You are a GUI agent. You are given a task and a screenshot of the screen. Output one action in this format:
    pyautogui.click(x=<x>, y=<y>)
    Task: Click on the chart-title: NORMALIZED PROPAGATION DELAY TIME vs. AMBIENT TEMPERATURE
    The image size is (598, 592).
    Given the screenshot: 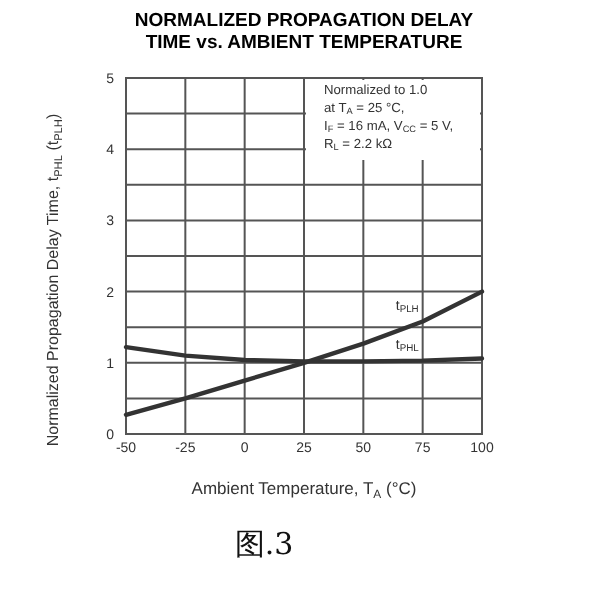 What is the action you would take?
    pyautogui.click(x=304, y=32)
    